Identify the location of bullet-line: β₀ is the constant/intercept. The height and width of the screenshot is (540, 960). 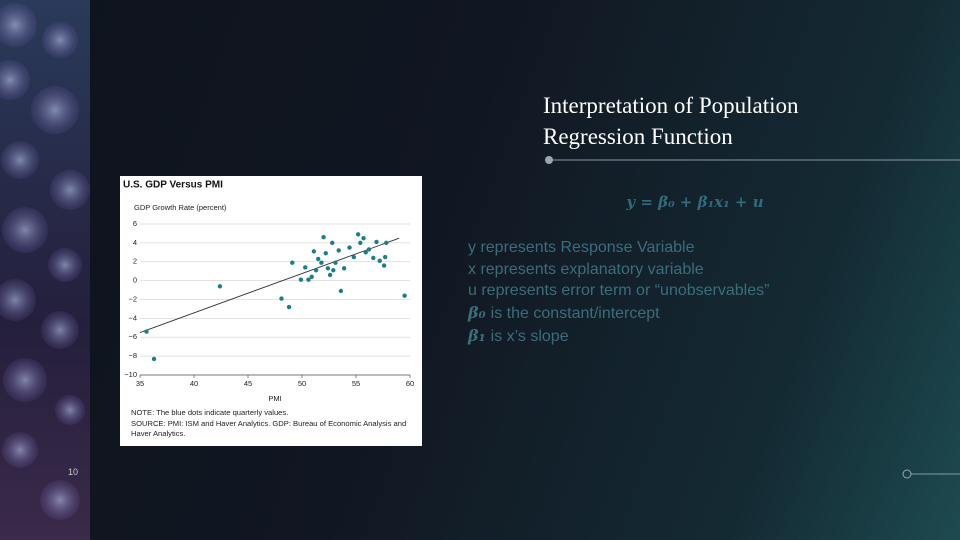
(618, 313).